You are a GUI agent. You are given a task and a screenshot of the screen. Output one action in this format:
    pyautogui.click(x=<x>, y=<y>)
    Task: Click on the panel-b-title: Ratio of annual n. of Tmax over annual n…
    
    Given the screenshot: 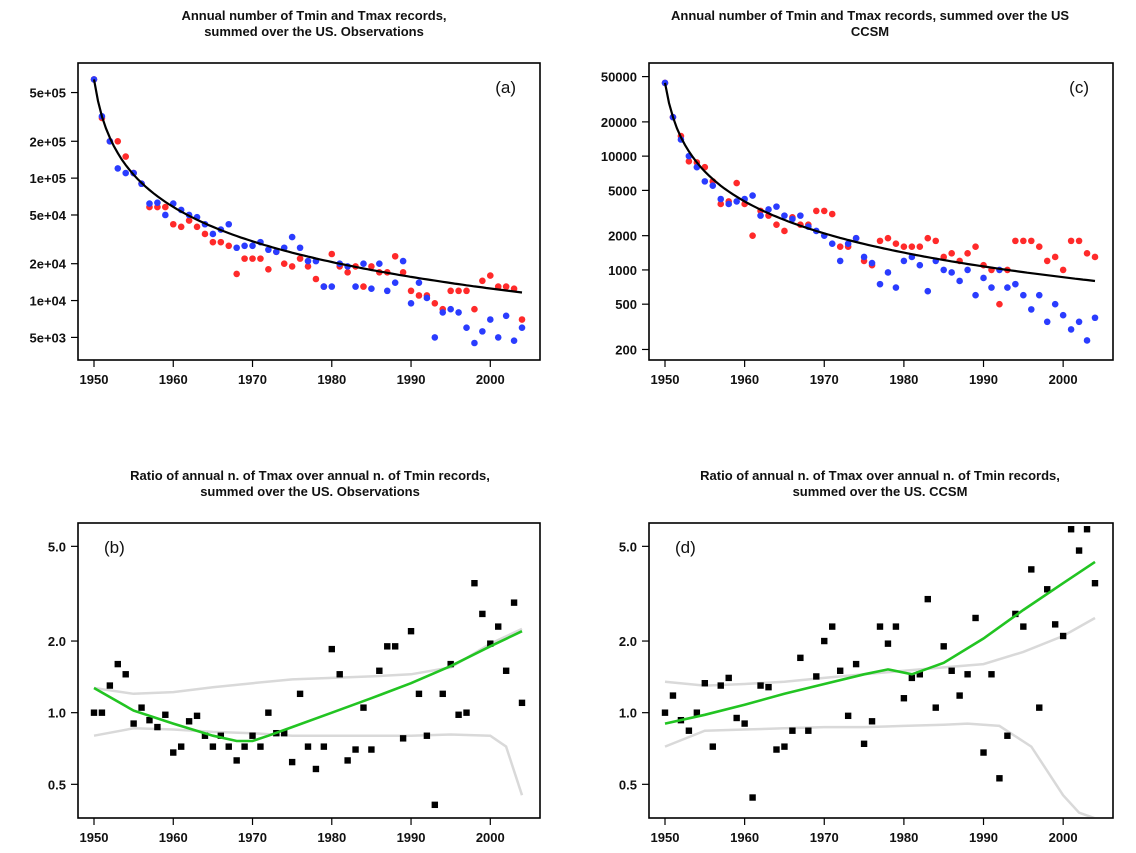 What is the action you would take?
    pyautogui.click(x=310, y=484)
    